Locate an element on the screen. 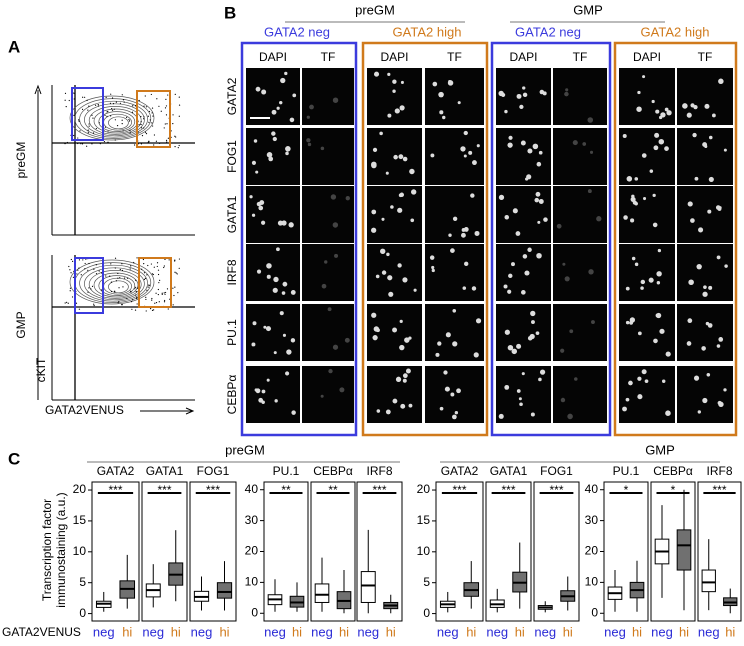 The width and height of the screenshot is (744, 646). column-header: TF is located at coordinates (454, 57).